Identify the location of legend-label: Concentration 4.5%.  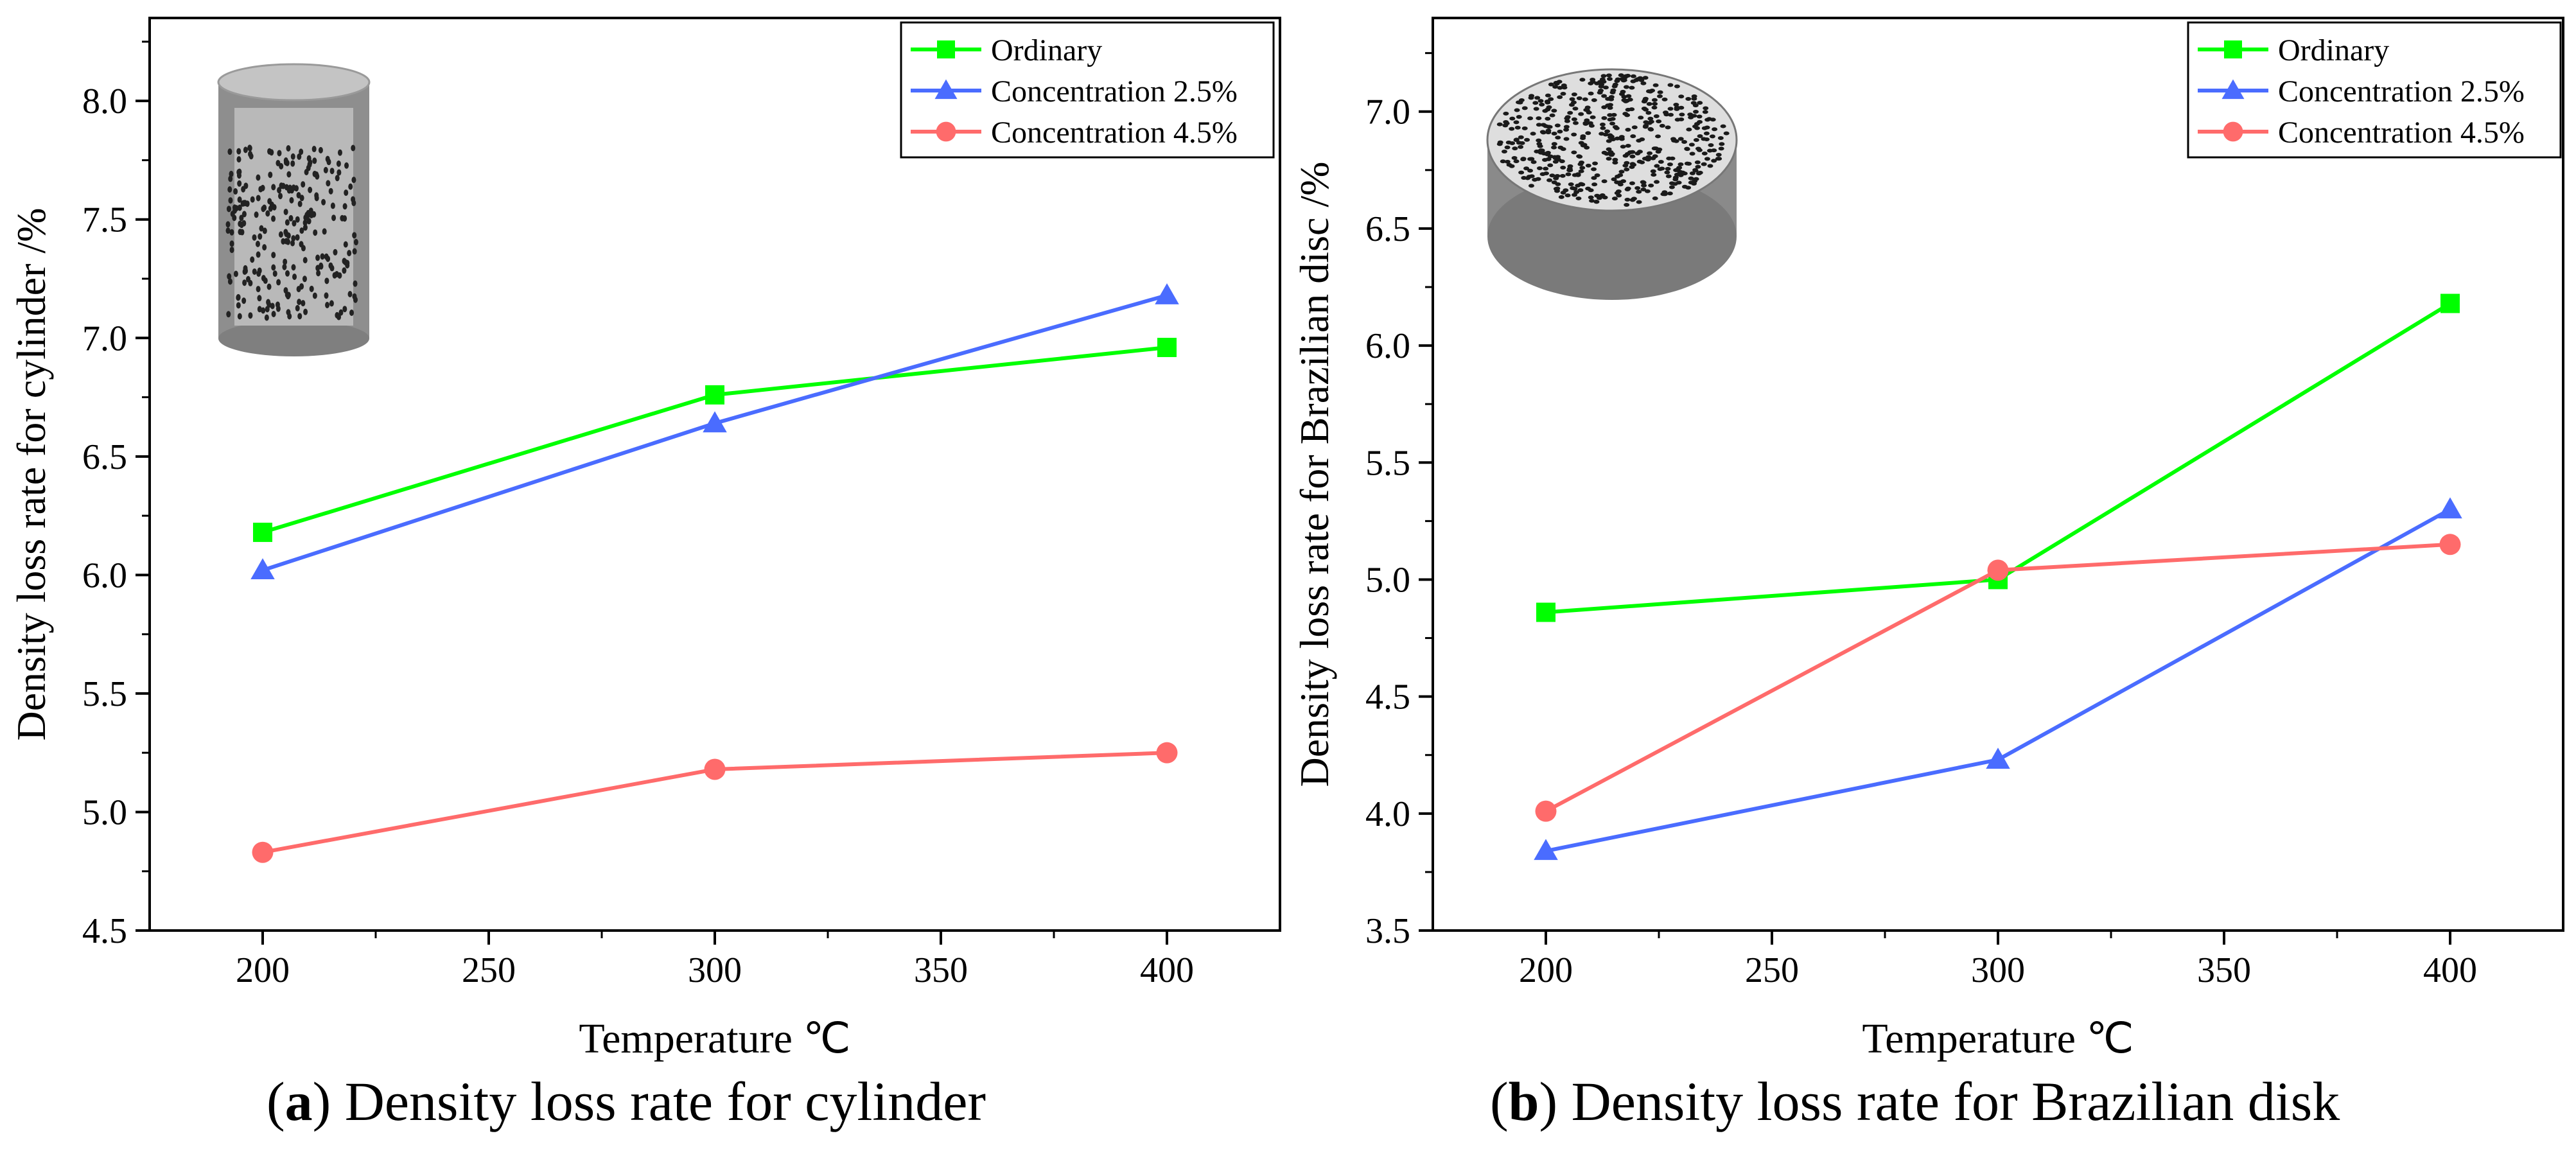
(1114, 133).